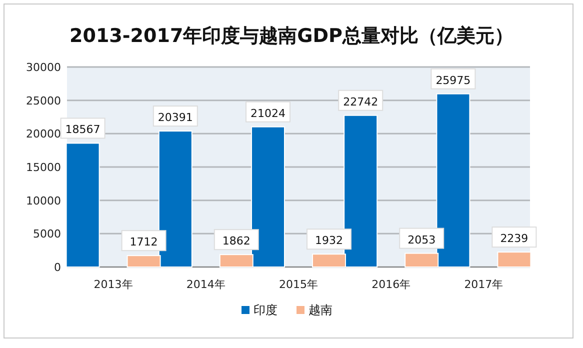 Image resolution: width=583 pixels, height=348 pixels. Describe the element at coordinates (113, 284) in the screenshot. I see `x-tick-label: 2013年` at that location.